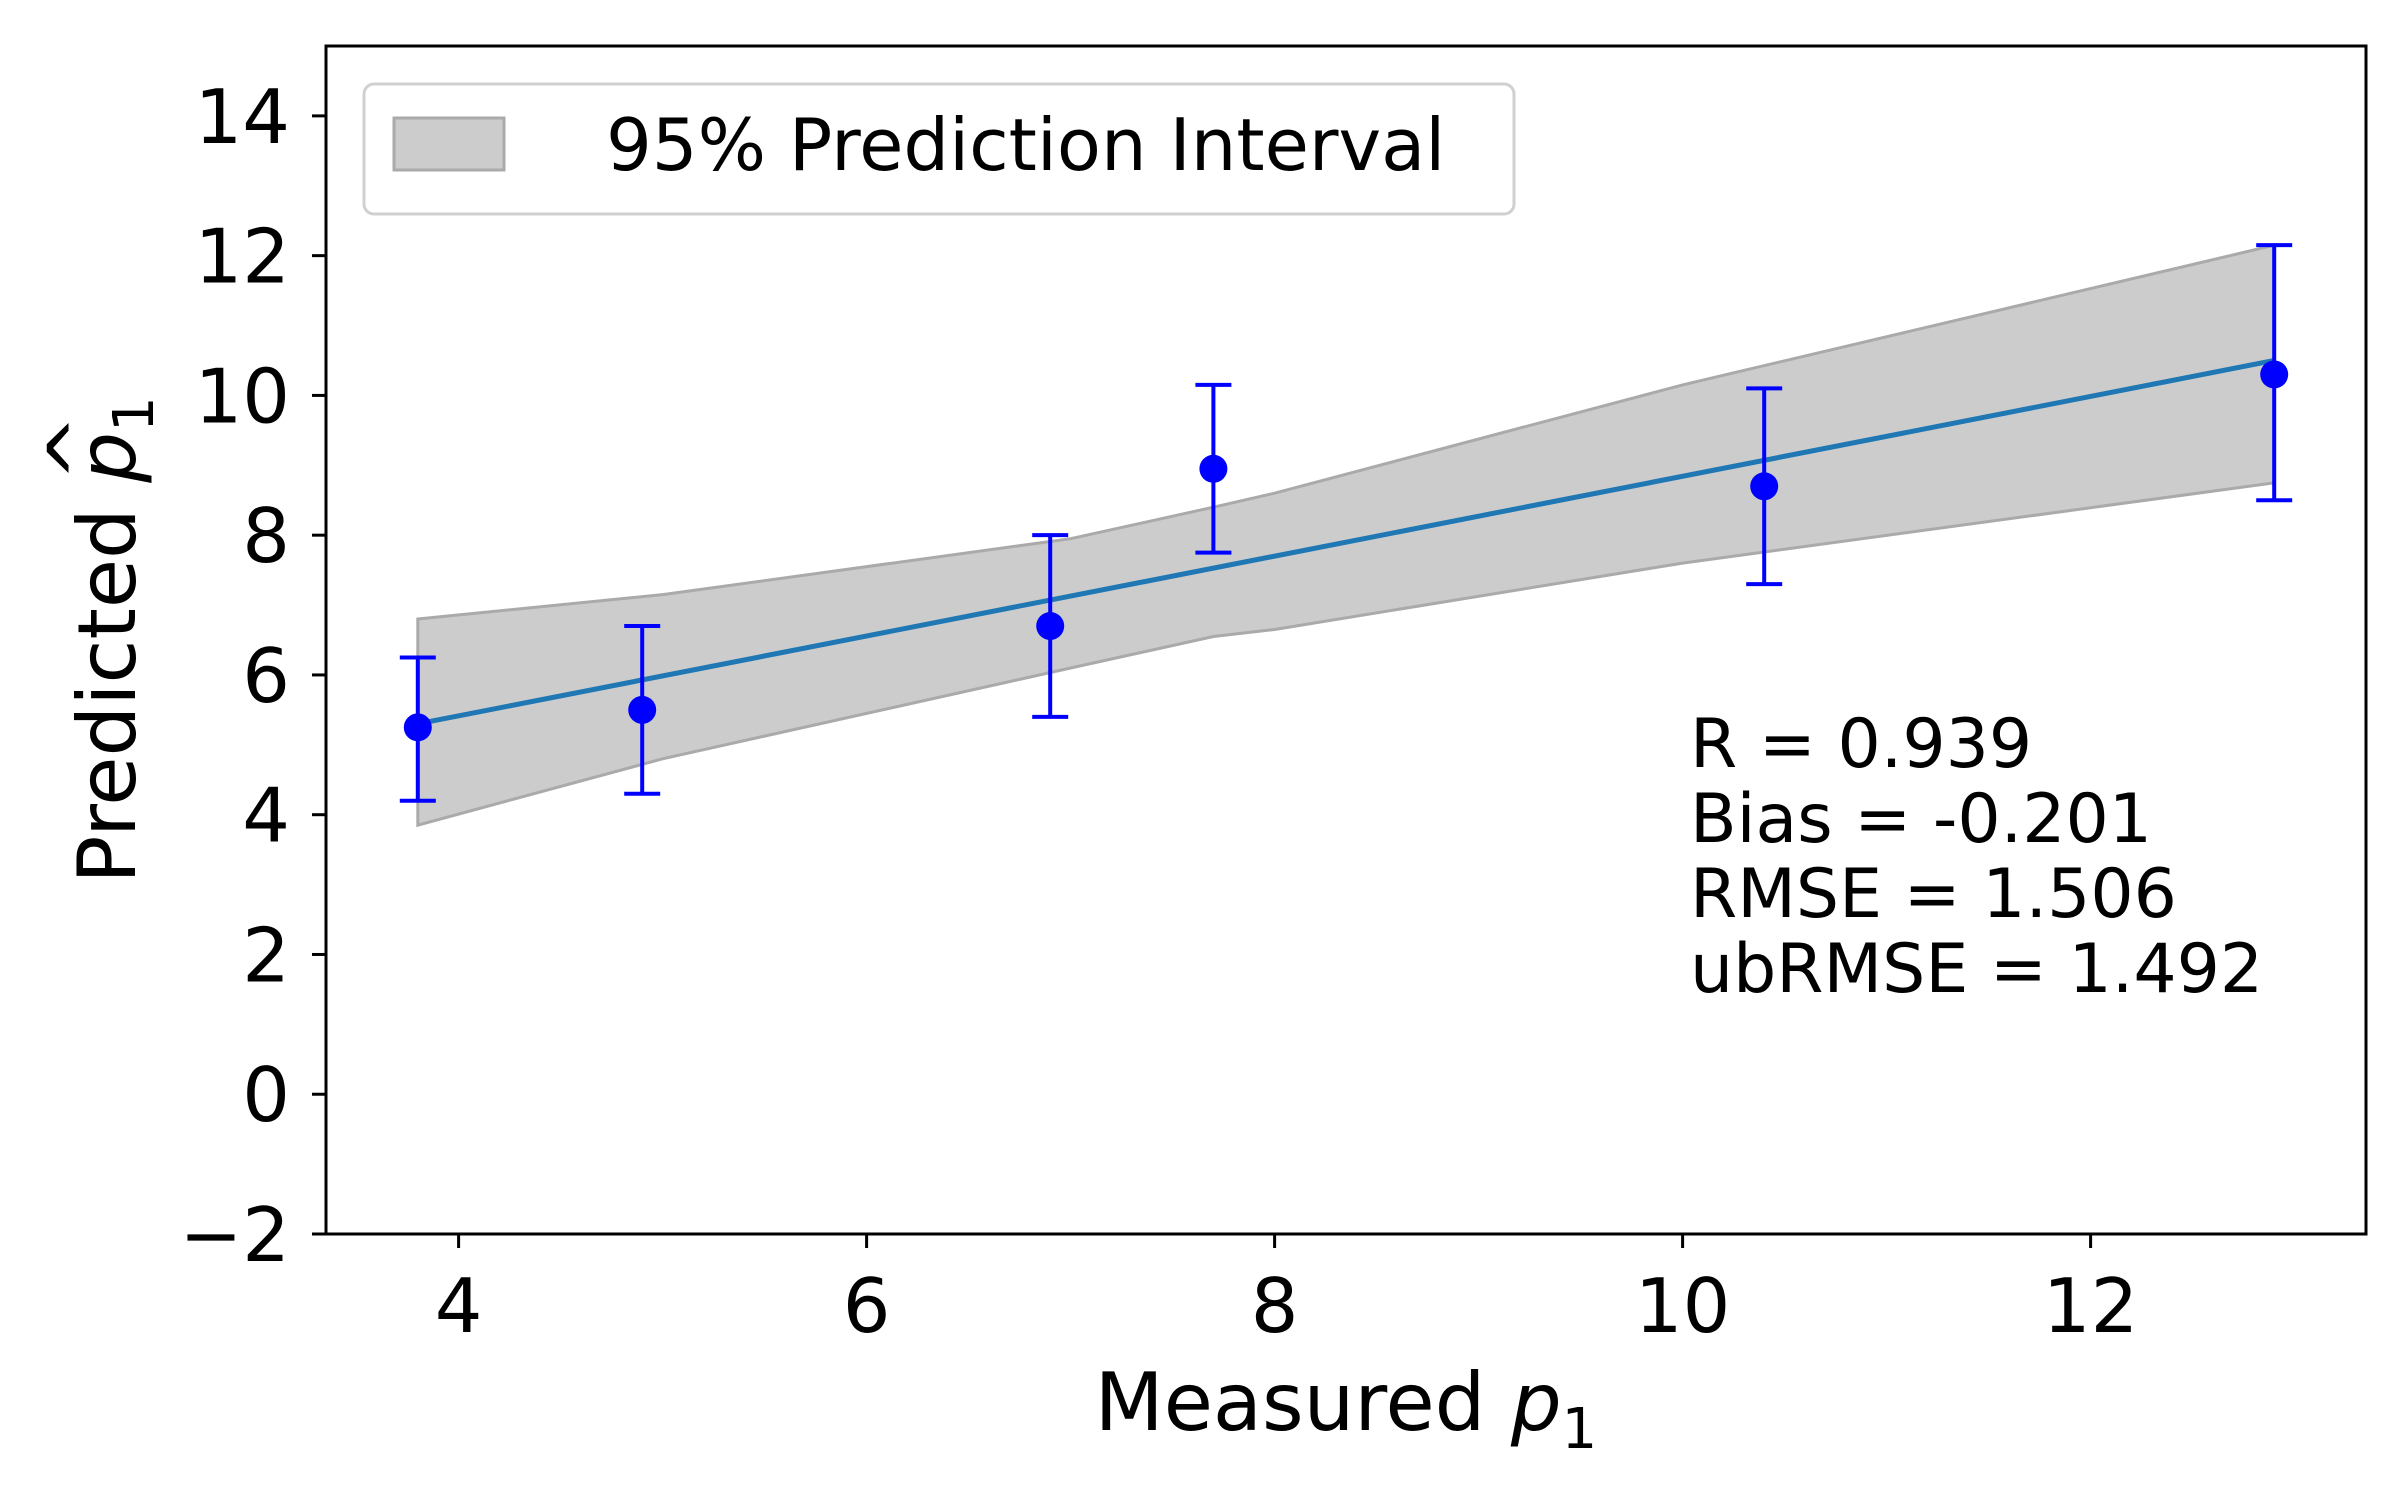  I want to click on legend: 95% Prediction Interval, so click(939, 149).